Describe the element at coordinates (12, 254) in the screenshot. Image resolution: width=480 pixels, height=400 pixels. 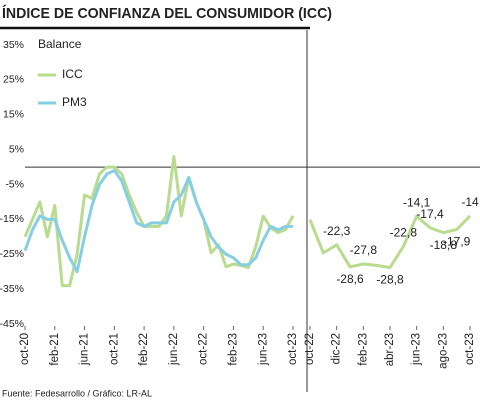
I see `y-tick-label: -25%` at that location.